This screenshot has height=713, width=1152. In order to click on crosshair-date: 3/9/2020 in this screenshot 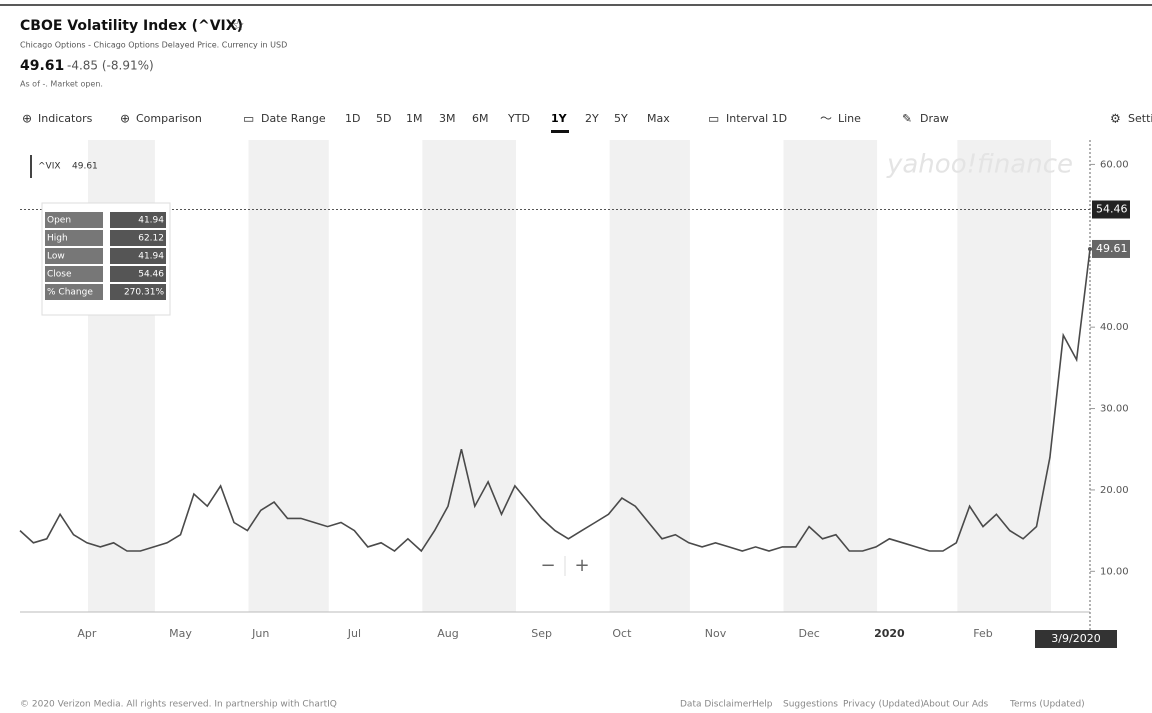, I will do `click(1075, 638)`.